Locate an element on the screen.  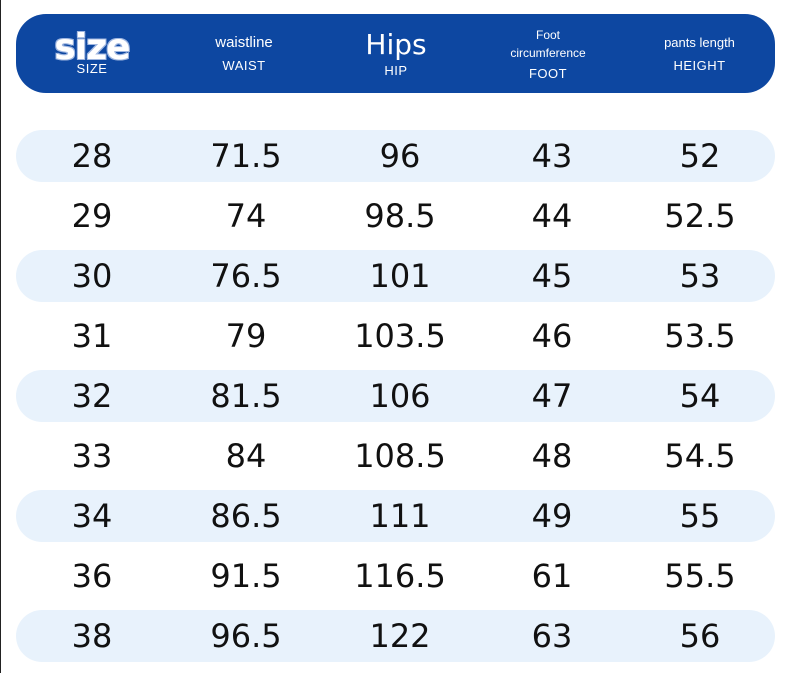
cell-waist: 71.5 is located at coordinates (246, 156).